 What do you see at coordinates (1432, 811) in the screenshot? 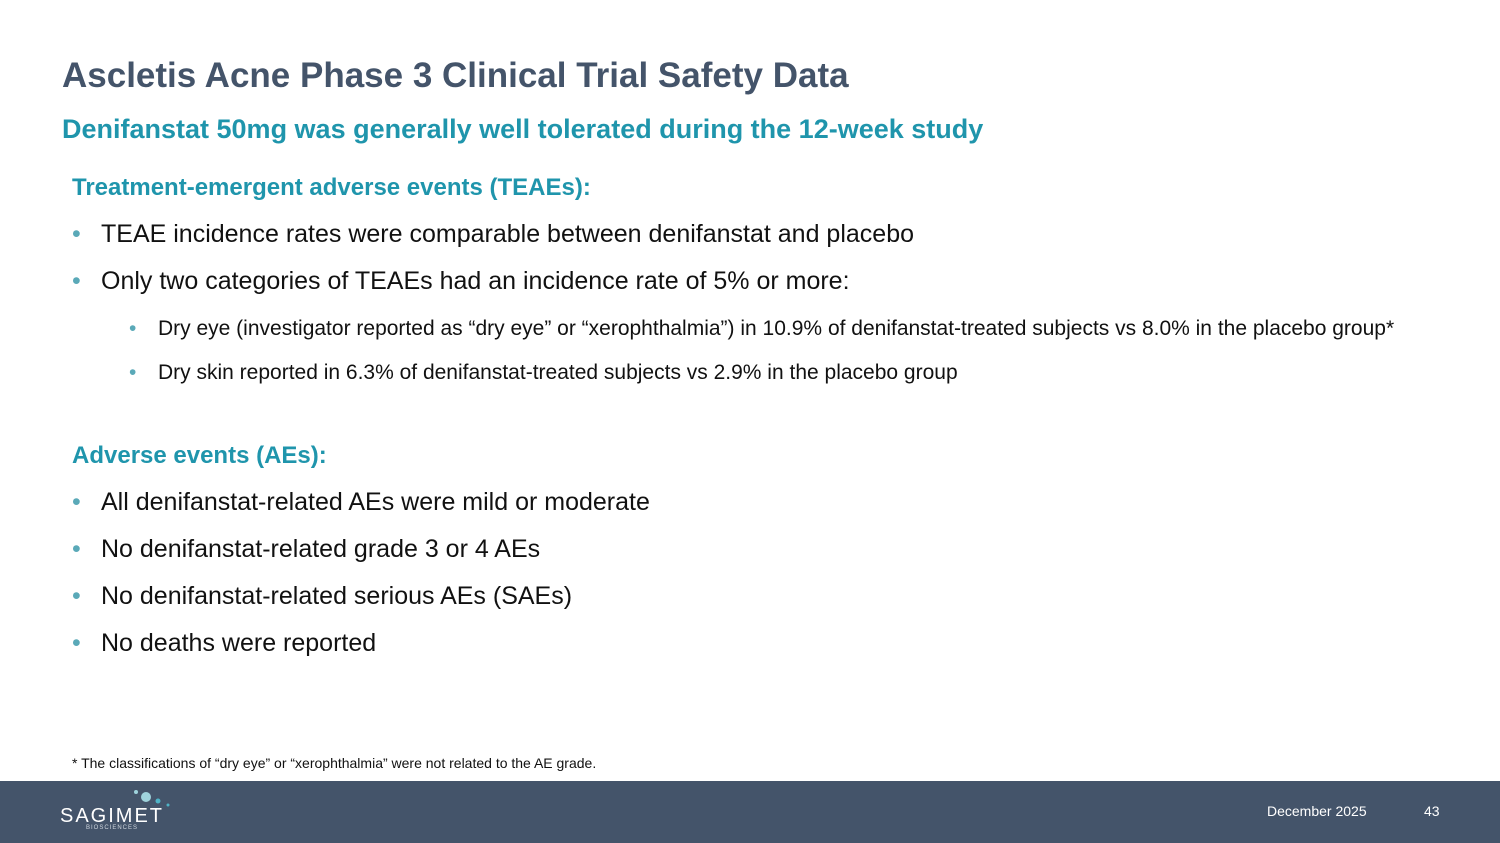
I see `page-number: 43` at bounding box center [1432, 811].